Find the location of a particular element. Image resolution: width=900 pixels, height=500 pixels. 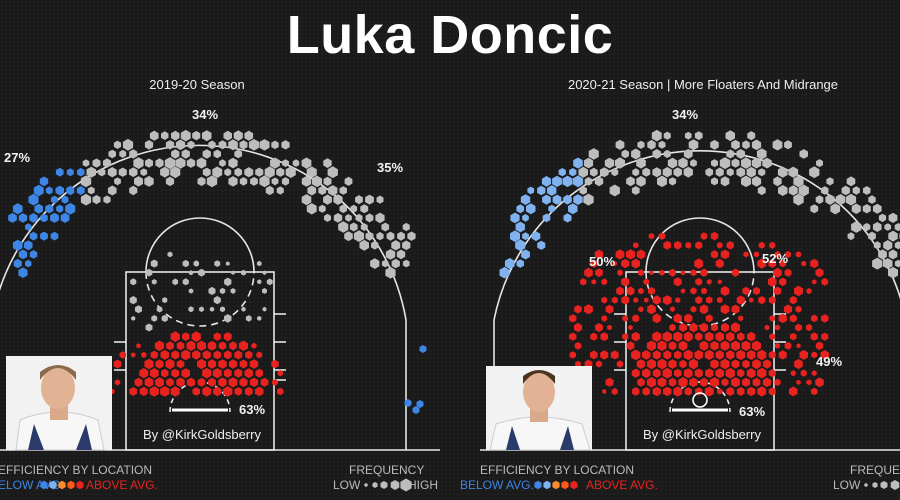

zone-label-top-of-key-three: 34% is located at coordinates (205, 114).